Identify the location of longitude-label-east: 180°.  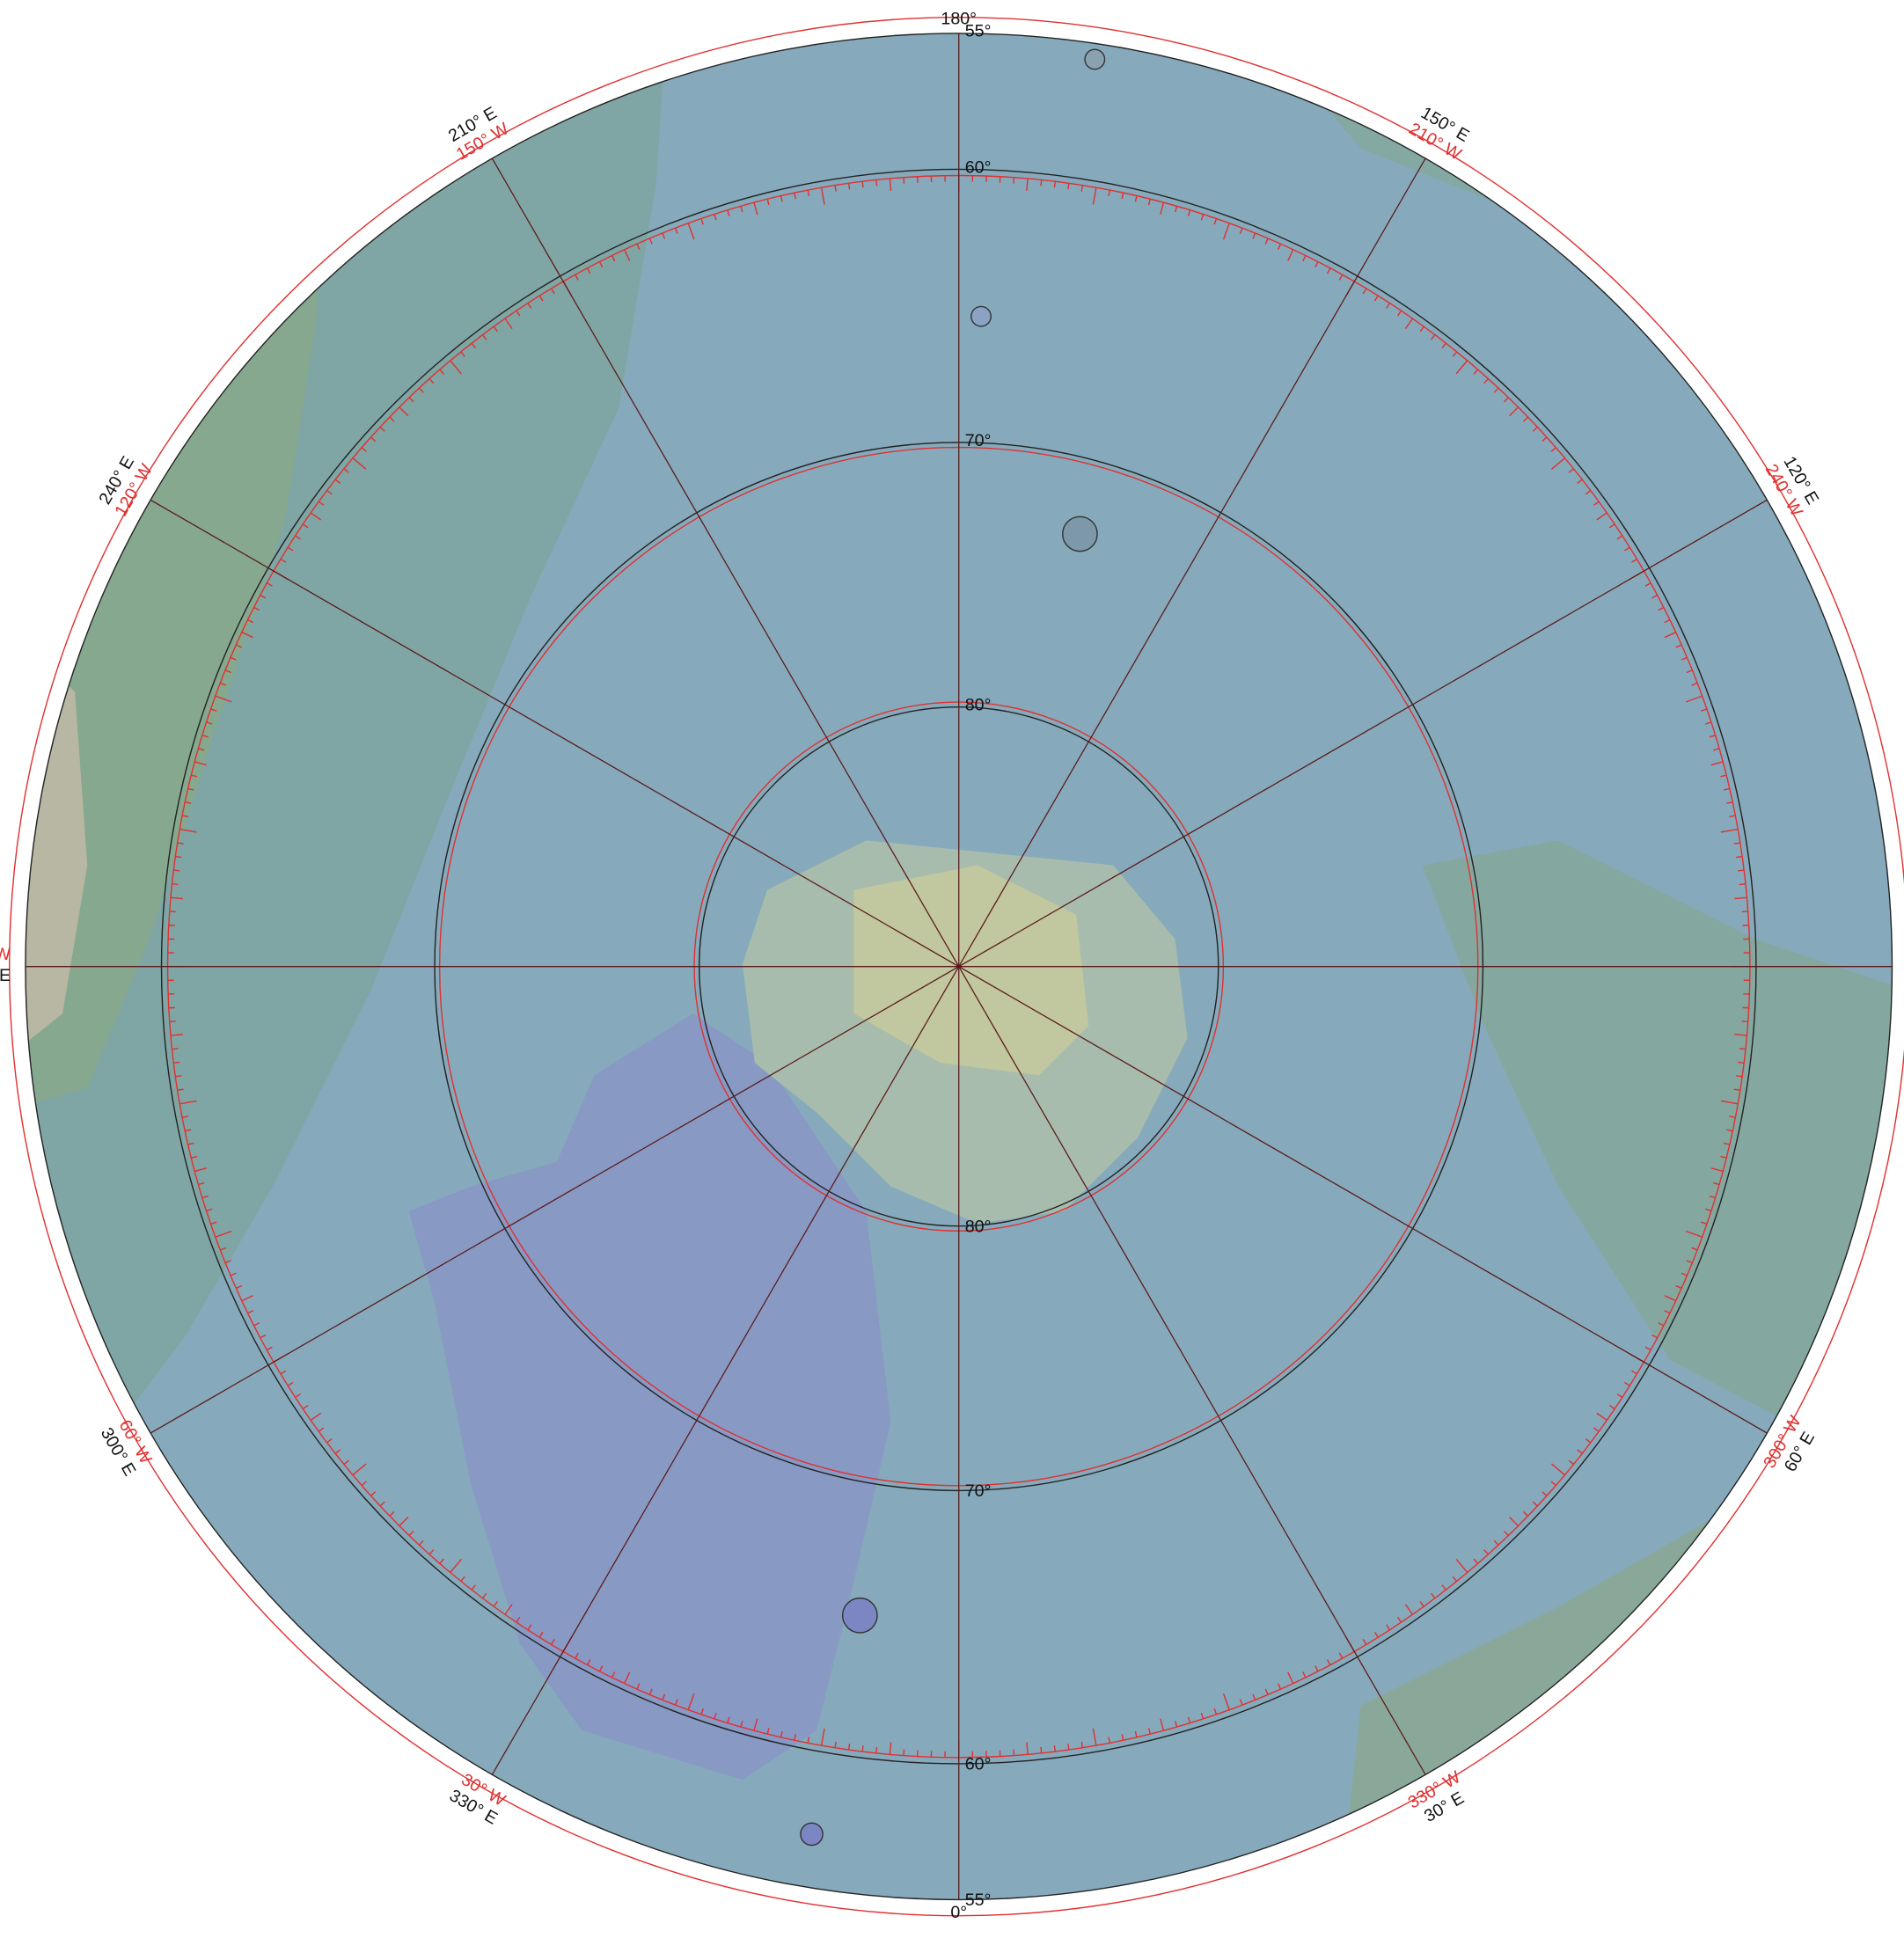
(959, 20).